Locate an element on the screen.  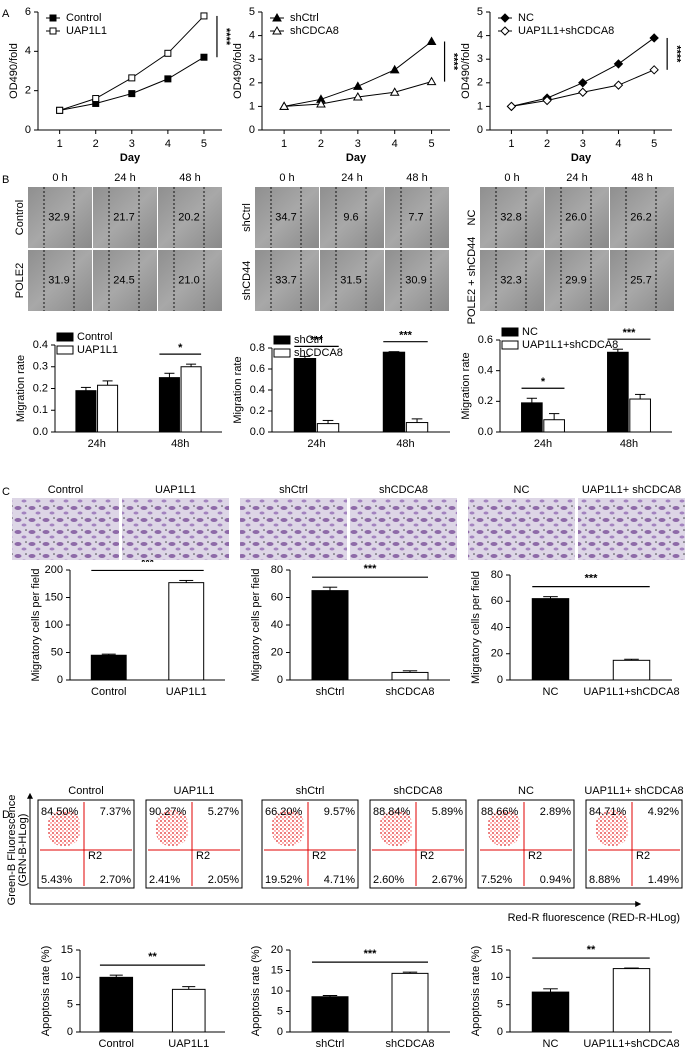
y-tick-label: 10 is located at coordinates (67, 977).